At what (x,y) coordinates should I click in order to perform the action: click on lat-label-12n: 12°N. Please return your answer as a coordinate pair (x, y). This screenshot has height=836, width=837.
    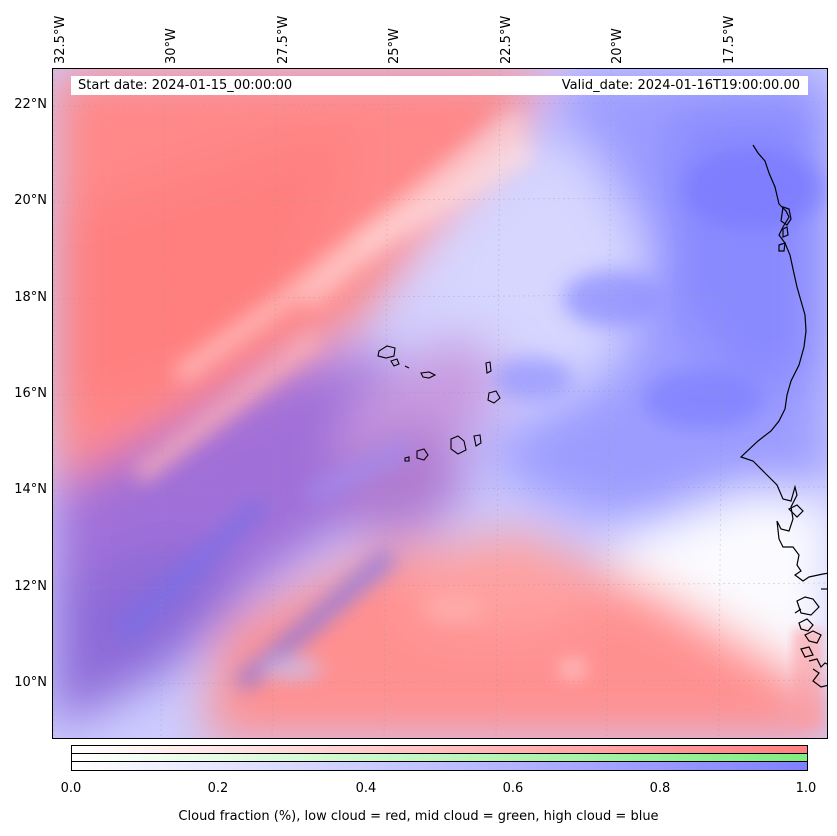
    Looking at the image, I should click on (30, 586).